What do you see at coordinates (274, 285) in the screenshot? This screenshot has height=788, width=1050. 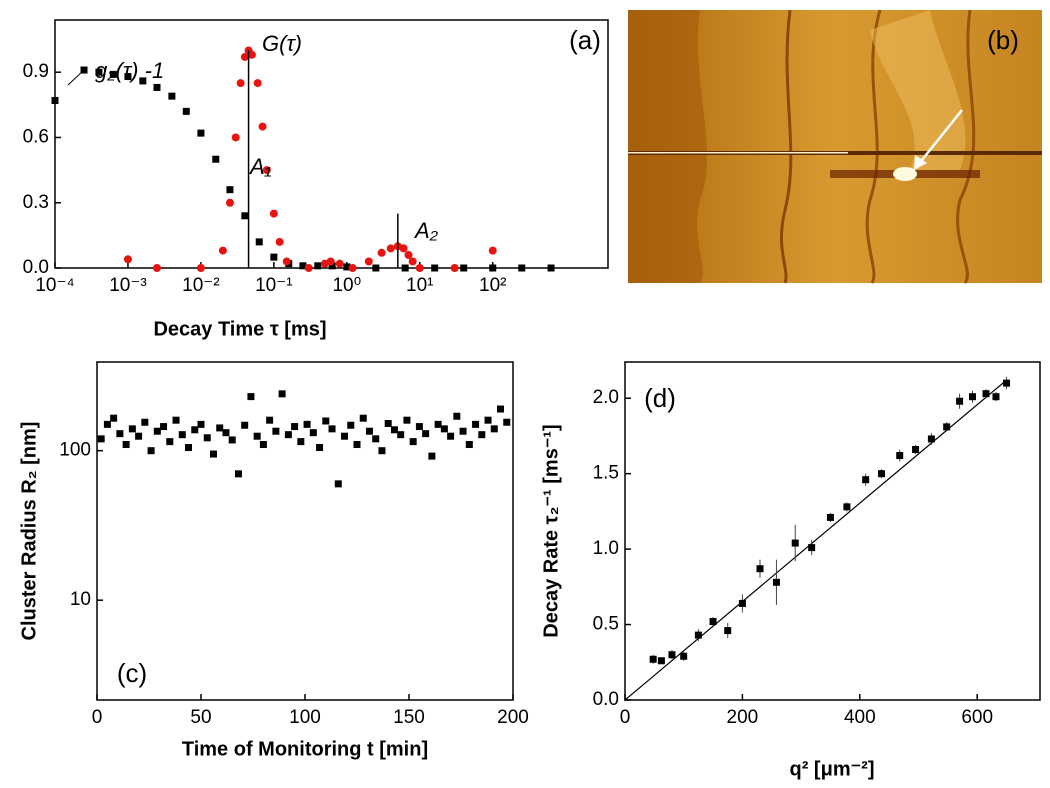 I see `x-tick-label: 10⁻¹` at bounding box center [274, 285].